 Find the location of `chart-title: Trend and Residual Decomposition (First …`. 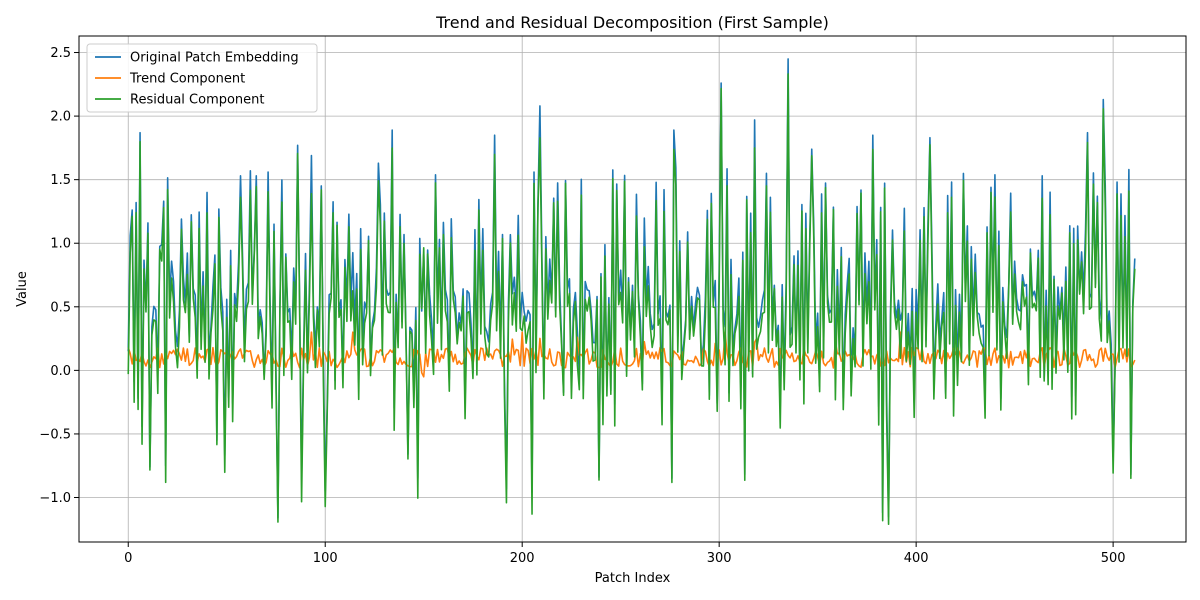

chart-title: Trend and Residual Decomposition (First … is located at coordinates (632, 22).